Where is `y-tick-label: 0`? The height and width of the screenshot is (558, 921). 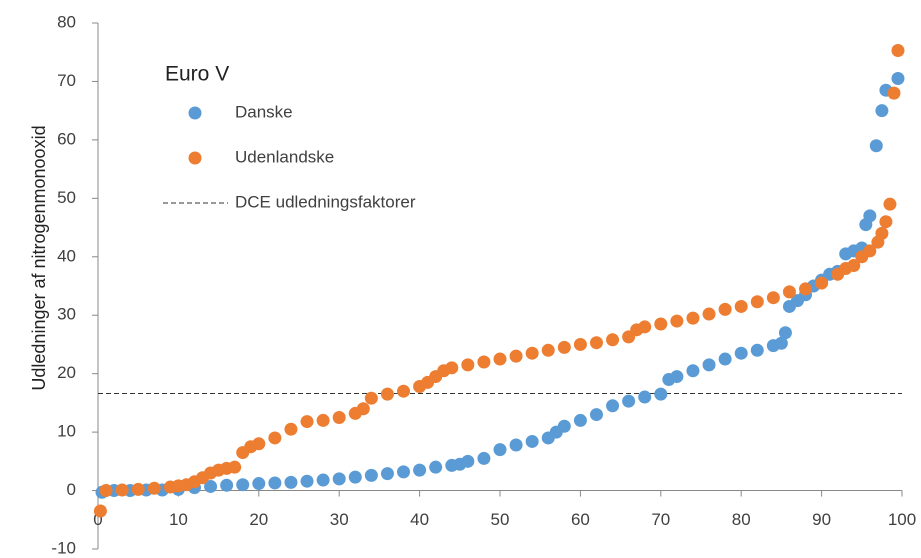
y-tick-label: 0 is located at coordinates (71, 489).